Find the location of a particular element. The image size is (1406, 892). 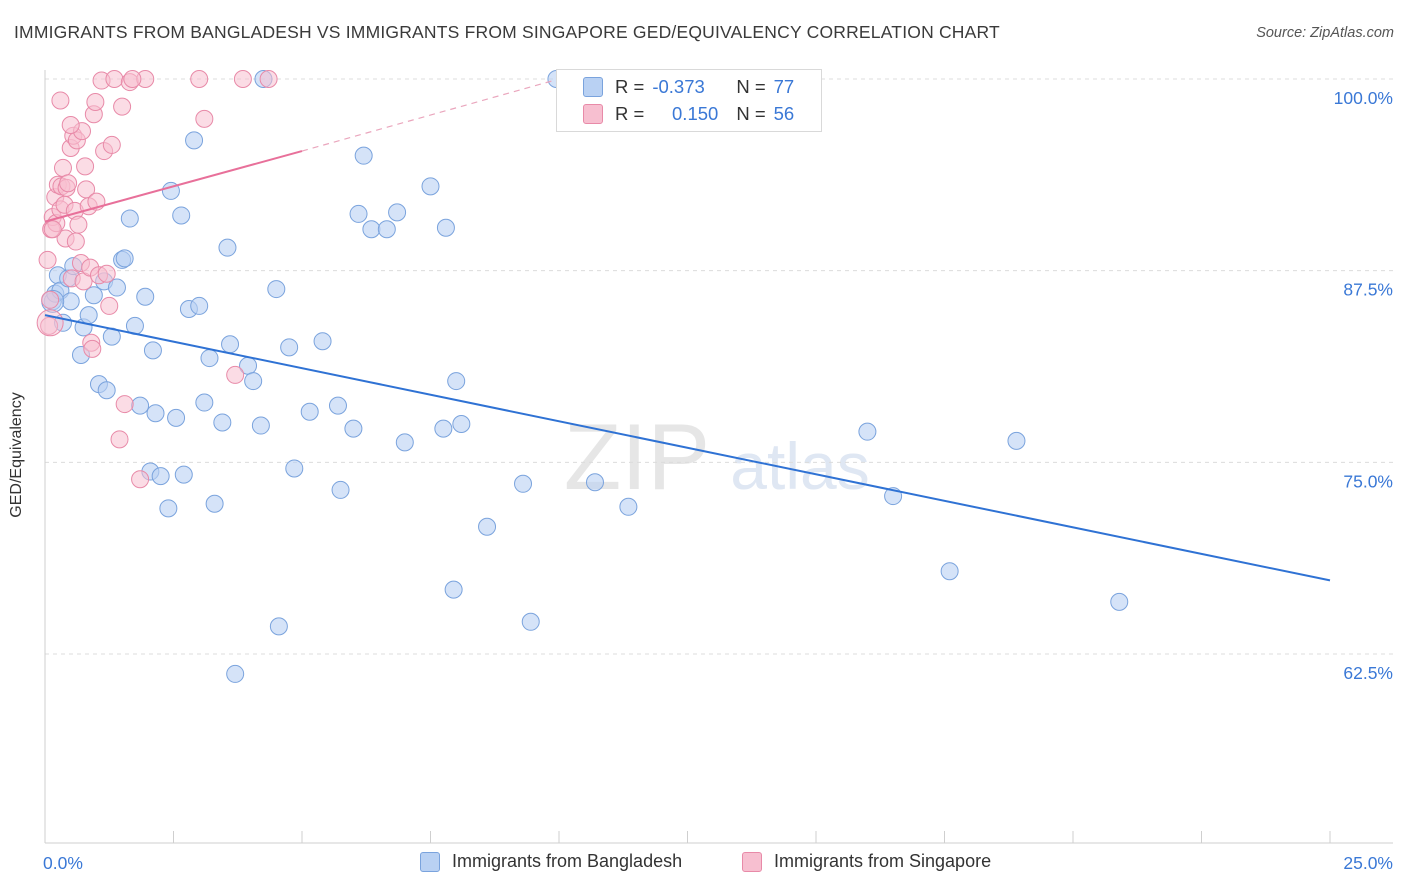

correlation-legend: R = -0.373 N = 77 R = 0.150 N = 56 is located at coordinates (689, 100).